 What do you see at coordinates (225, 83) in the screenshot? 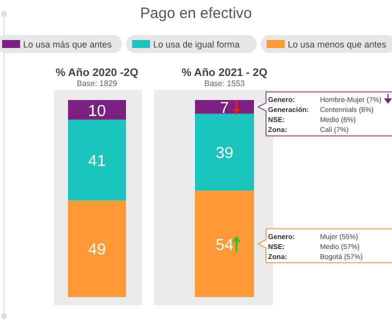
I see `text: Base: 1553` at bounding box center [225, 83].